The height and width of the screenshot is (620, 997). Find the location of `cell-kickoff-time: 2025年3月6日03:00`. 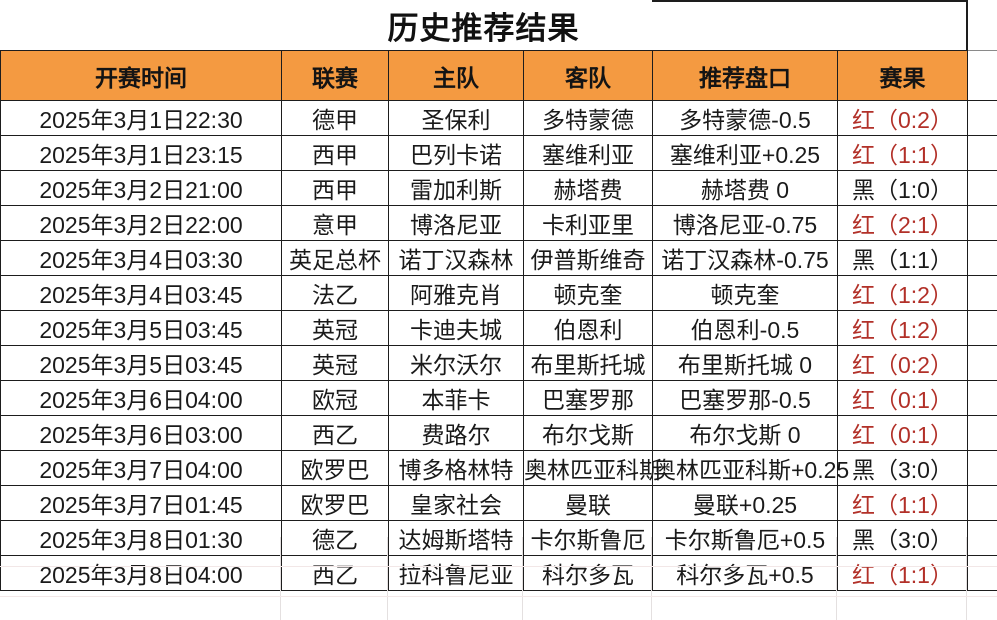

cell-kickoff-time: 2025年3月6日03:00 is located at coordinates (141, 433).